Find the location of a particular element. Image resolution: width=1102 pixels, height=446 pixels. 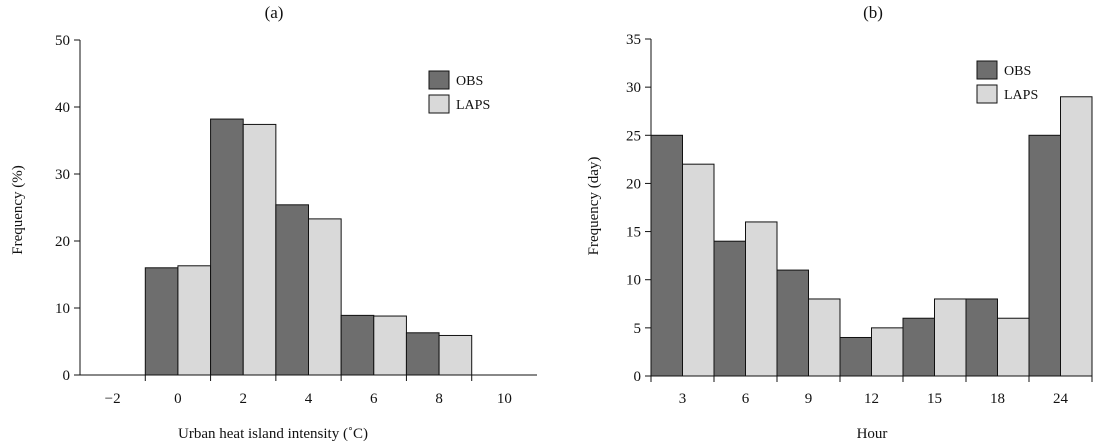

chart-b-xlabel: Hour is located at coordinates (872, 434).